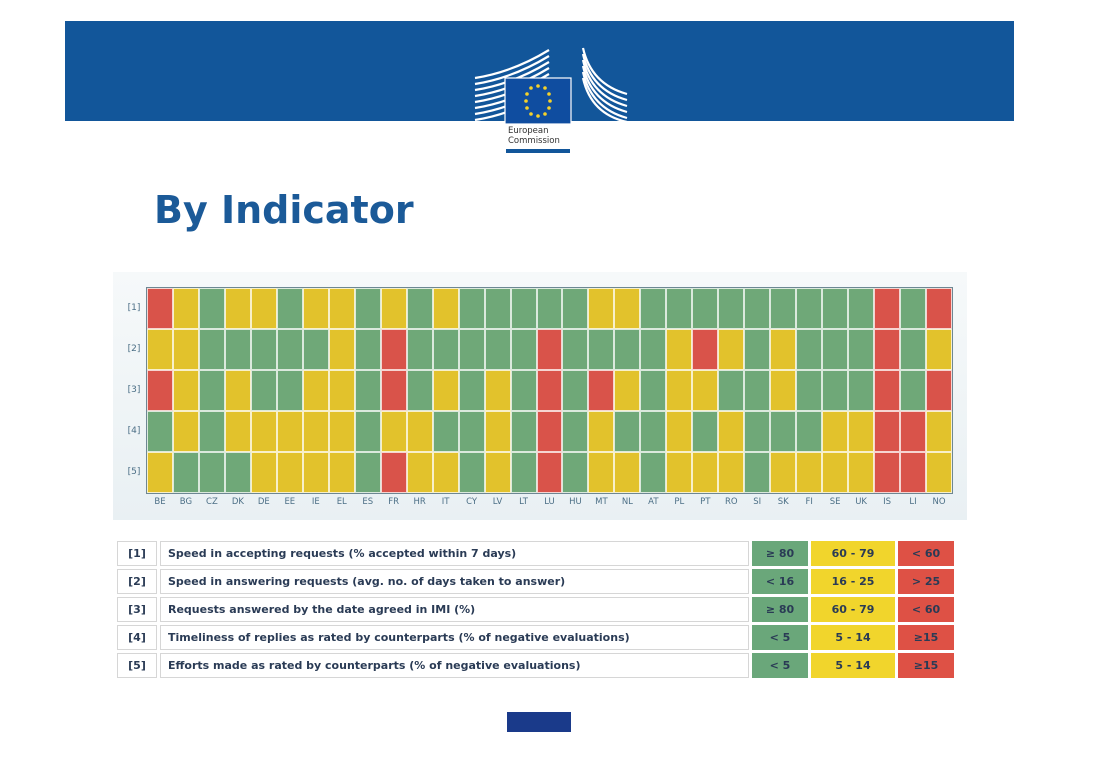  Describe the element at coordinates (290, 502) in the screenshot. I see `column-label: EE` at that location.